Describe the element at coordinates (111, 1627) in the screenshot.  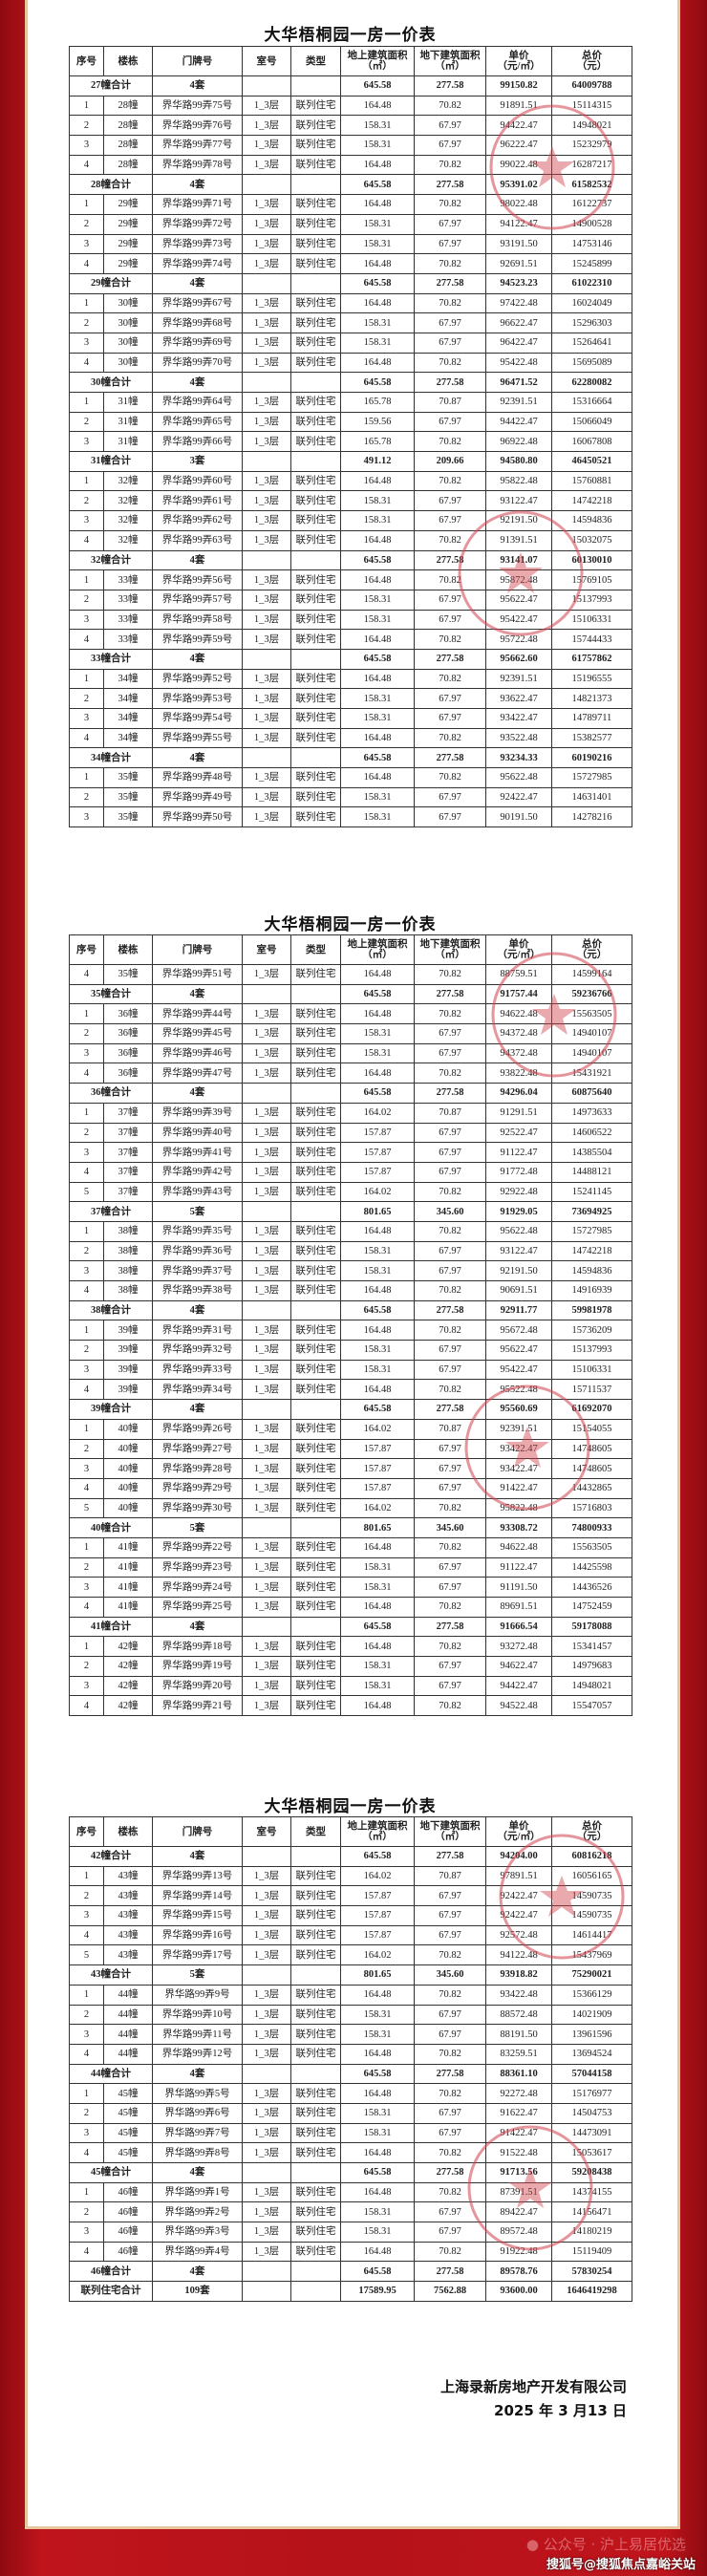
I see `table-cell: 41幢合计` at that location.